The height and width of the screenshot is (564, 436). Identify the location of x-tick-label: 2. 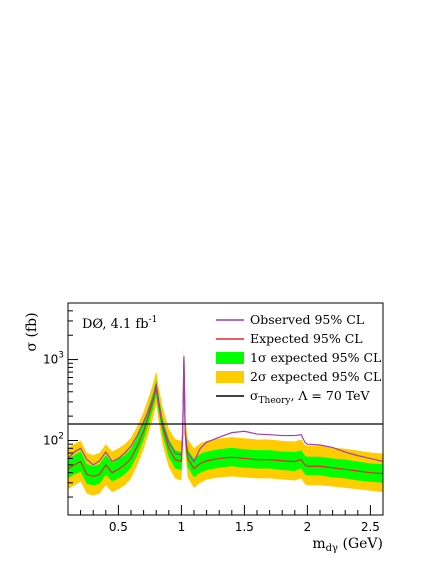
(308, 527).